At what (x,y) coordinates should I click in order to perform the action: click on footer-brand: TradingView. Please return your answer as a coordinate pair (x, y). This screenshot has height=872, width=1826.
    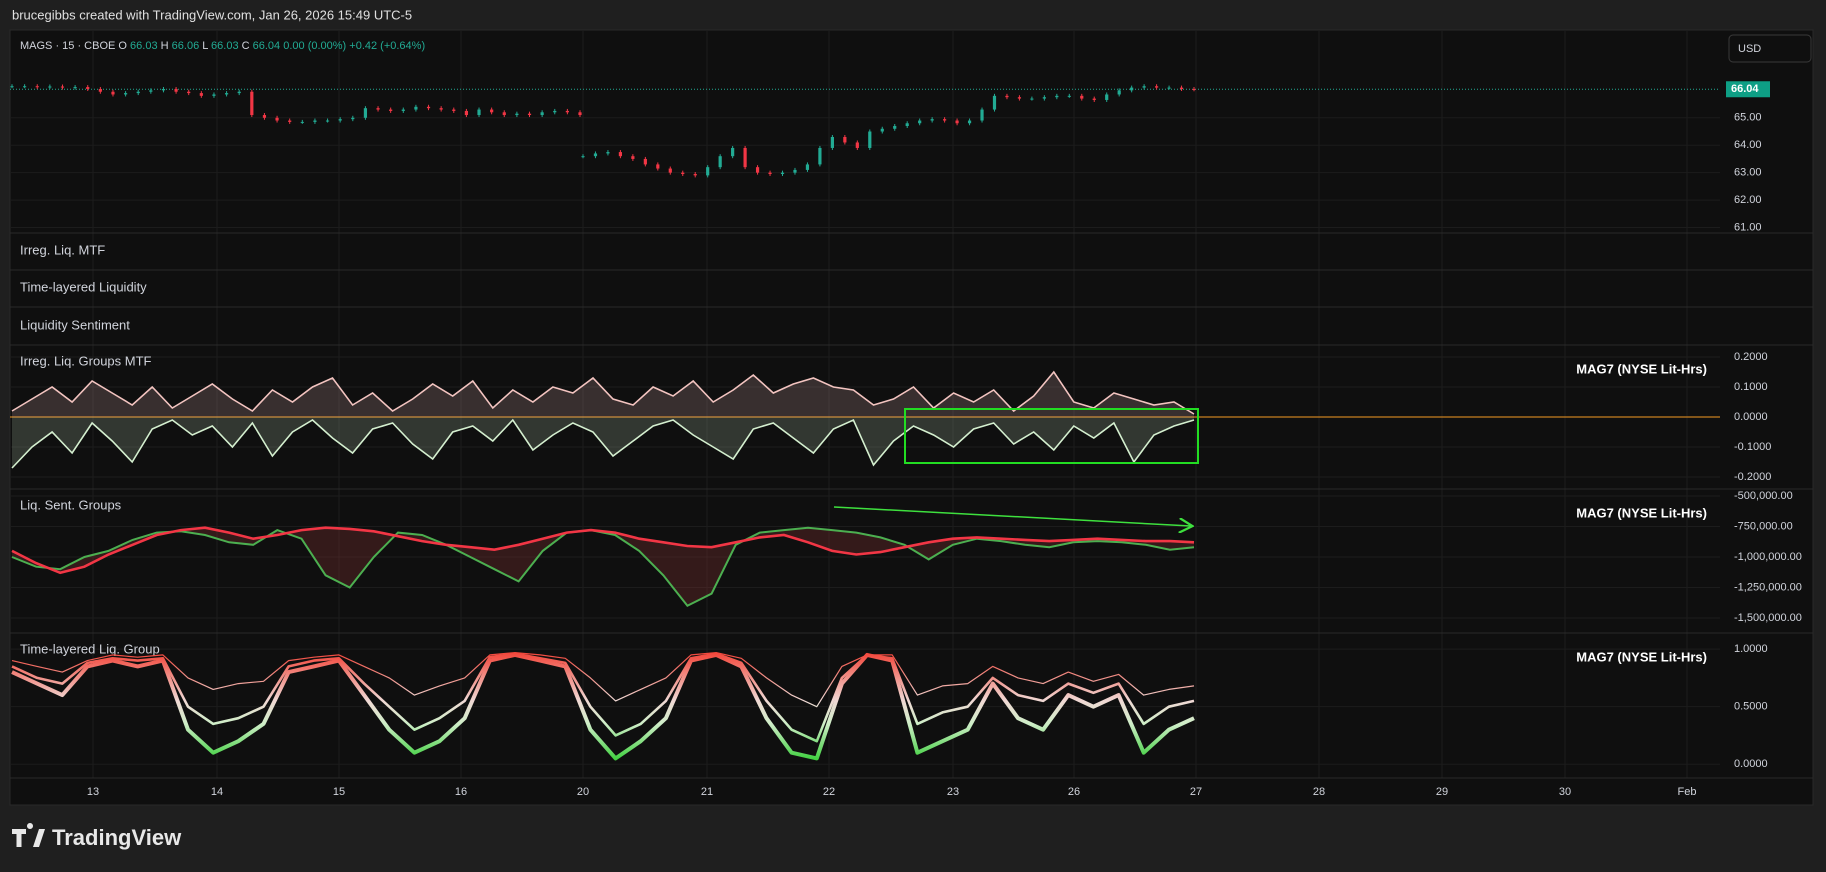
    Looking at the image, I should click on (117, 837).